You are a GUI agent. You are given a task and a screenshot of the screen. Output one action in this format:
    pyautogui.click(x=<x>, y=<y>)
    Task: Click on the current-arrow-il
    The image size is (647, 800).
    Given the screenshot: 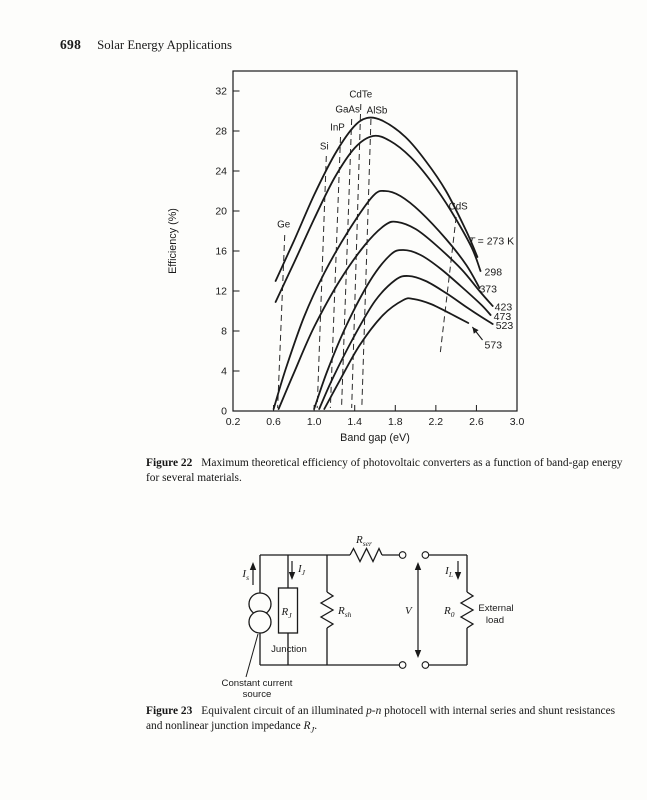 What is the action you would take?
    pyautogui.click(x=458, y=570)
    